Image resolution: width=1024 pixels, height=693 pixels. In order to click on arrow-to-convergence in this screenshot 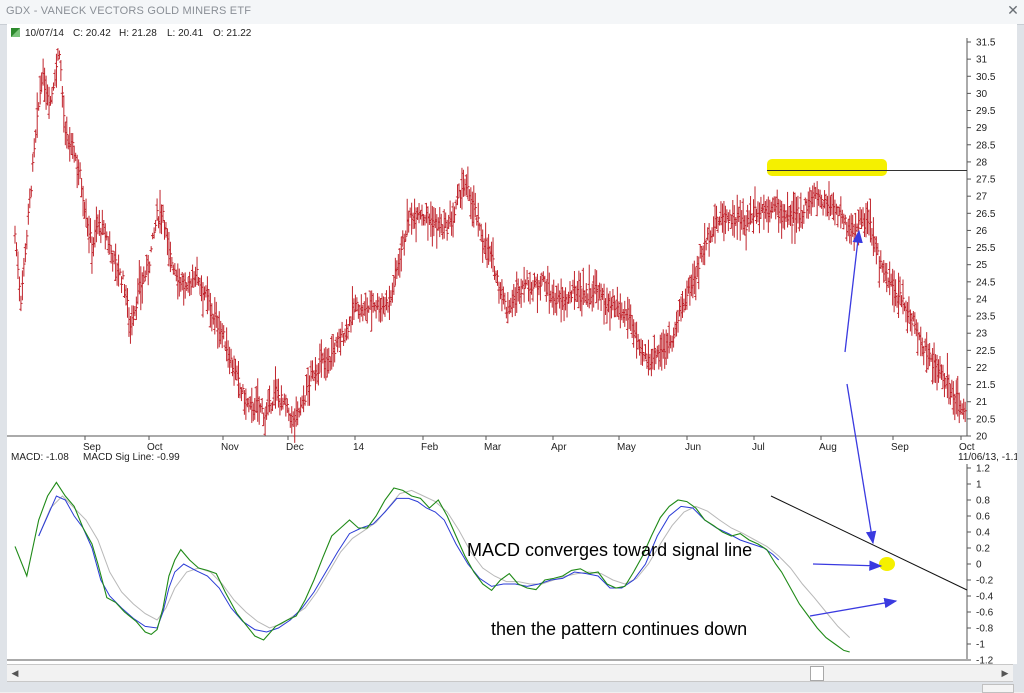, I will do `click(847, 565)`.